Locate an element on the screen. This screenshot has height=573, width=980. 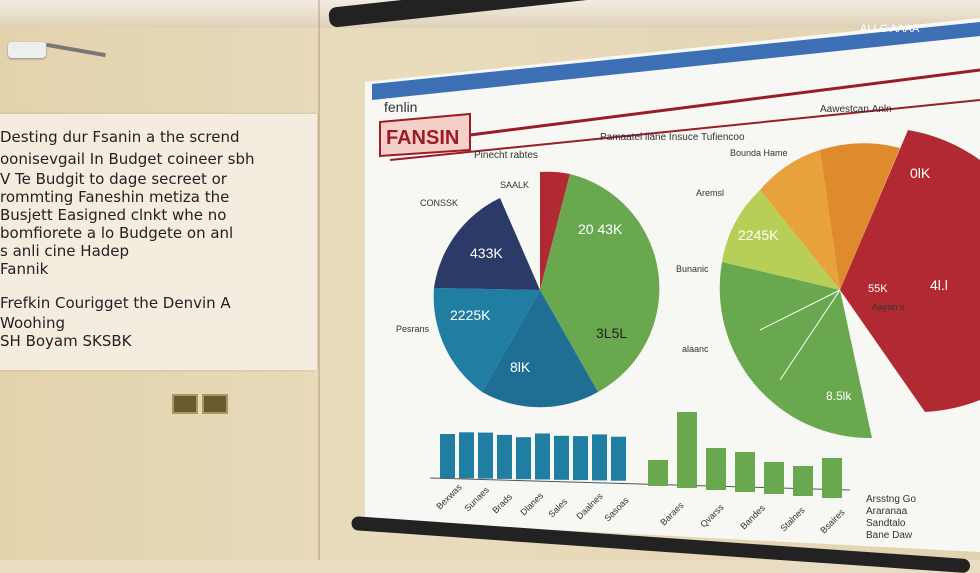
left-pie-chart: 433K 2225K 8lK 20 43K 3L5L is located at coordinates (546, 289).